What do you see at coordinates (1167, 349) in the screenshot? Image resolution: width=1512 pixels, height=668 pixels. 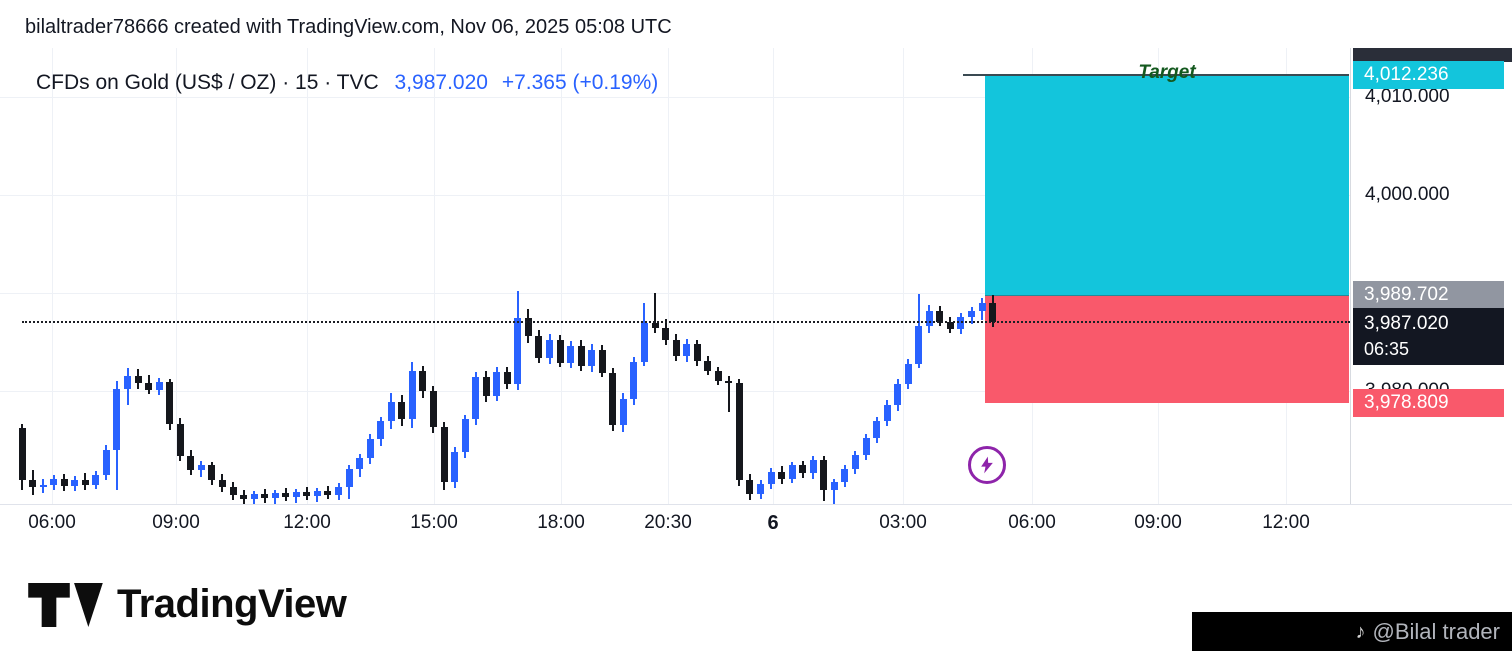 I see `position-stop-zone` at bounding box center [1167, 349].